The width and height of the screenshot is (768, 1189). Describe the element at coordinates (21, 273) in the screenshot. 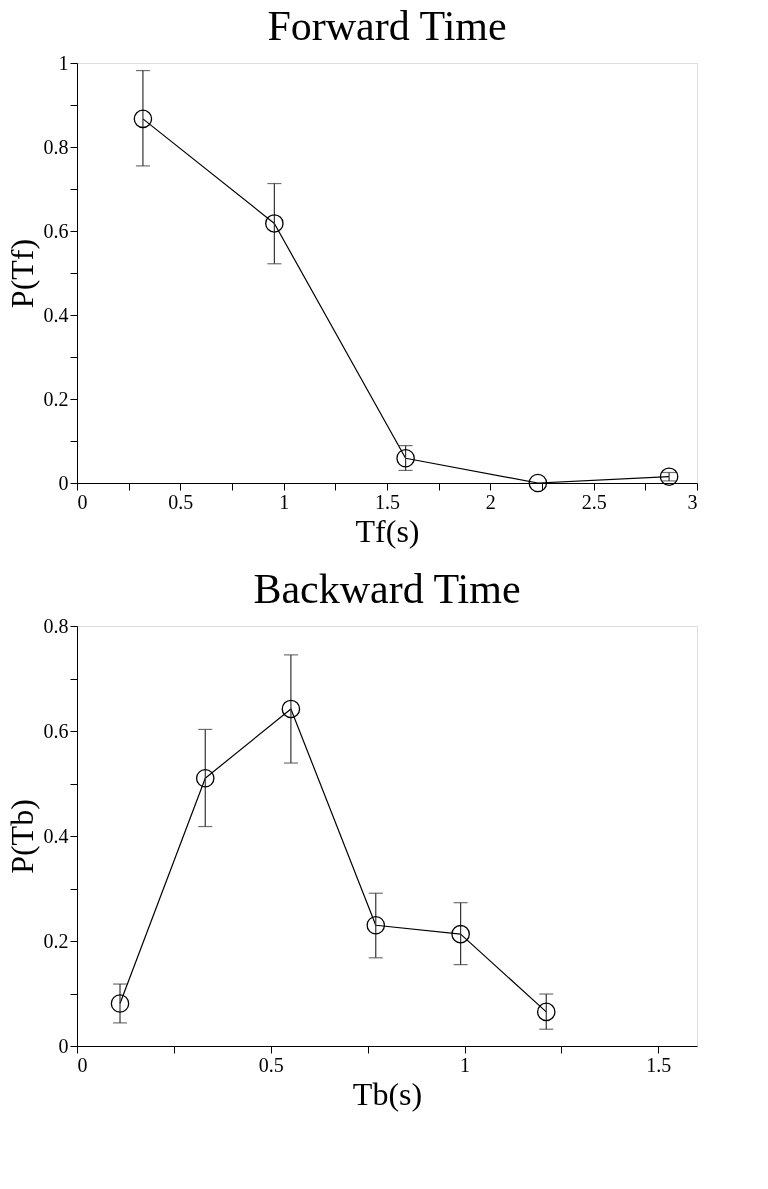

I see `y-axis-title: P(Tf)` at that location.